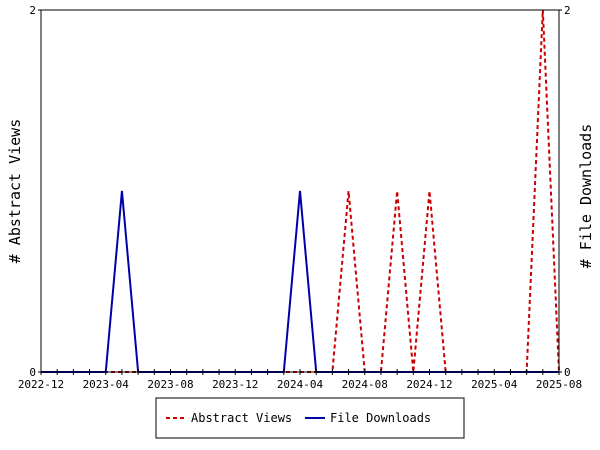 This screenshot has height=450, width=600. I want to click on x-tick-label: 2023-04, so click(106, 384).